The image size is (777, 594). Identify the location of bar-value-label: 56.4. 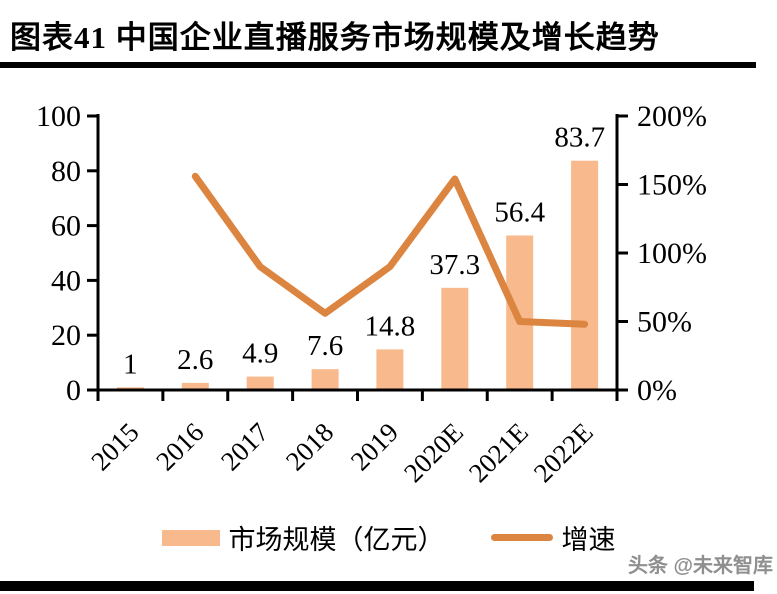
(519, 213).